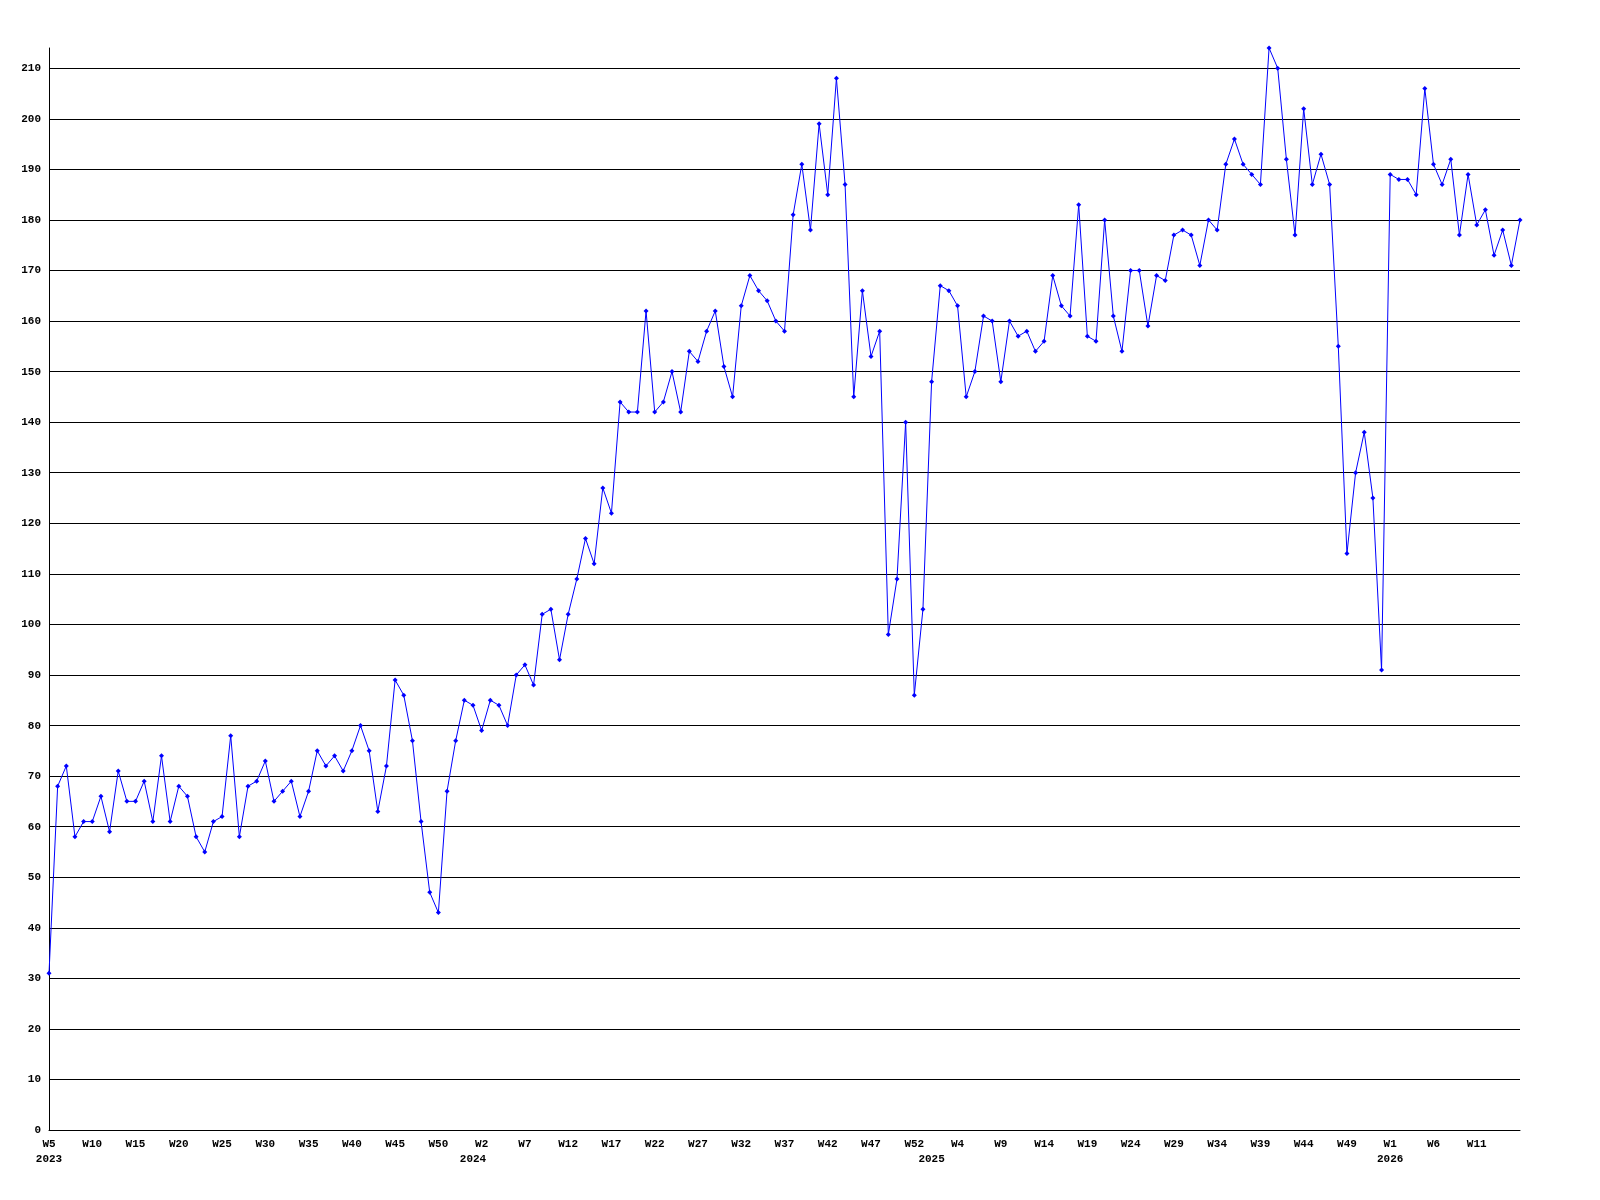  I want to click on x-tick-label: W50, so click(438, 1143).